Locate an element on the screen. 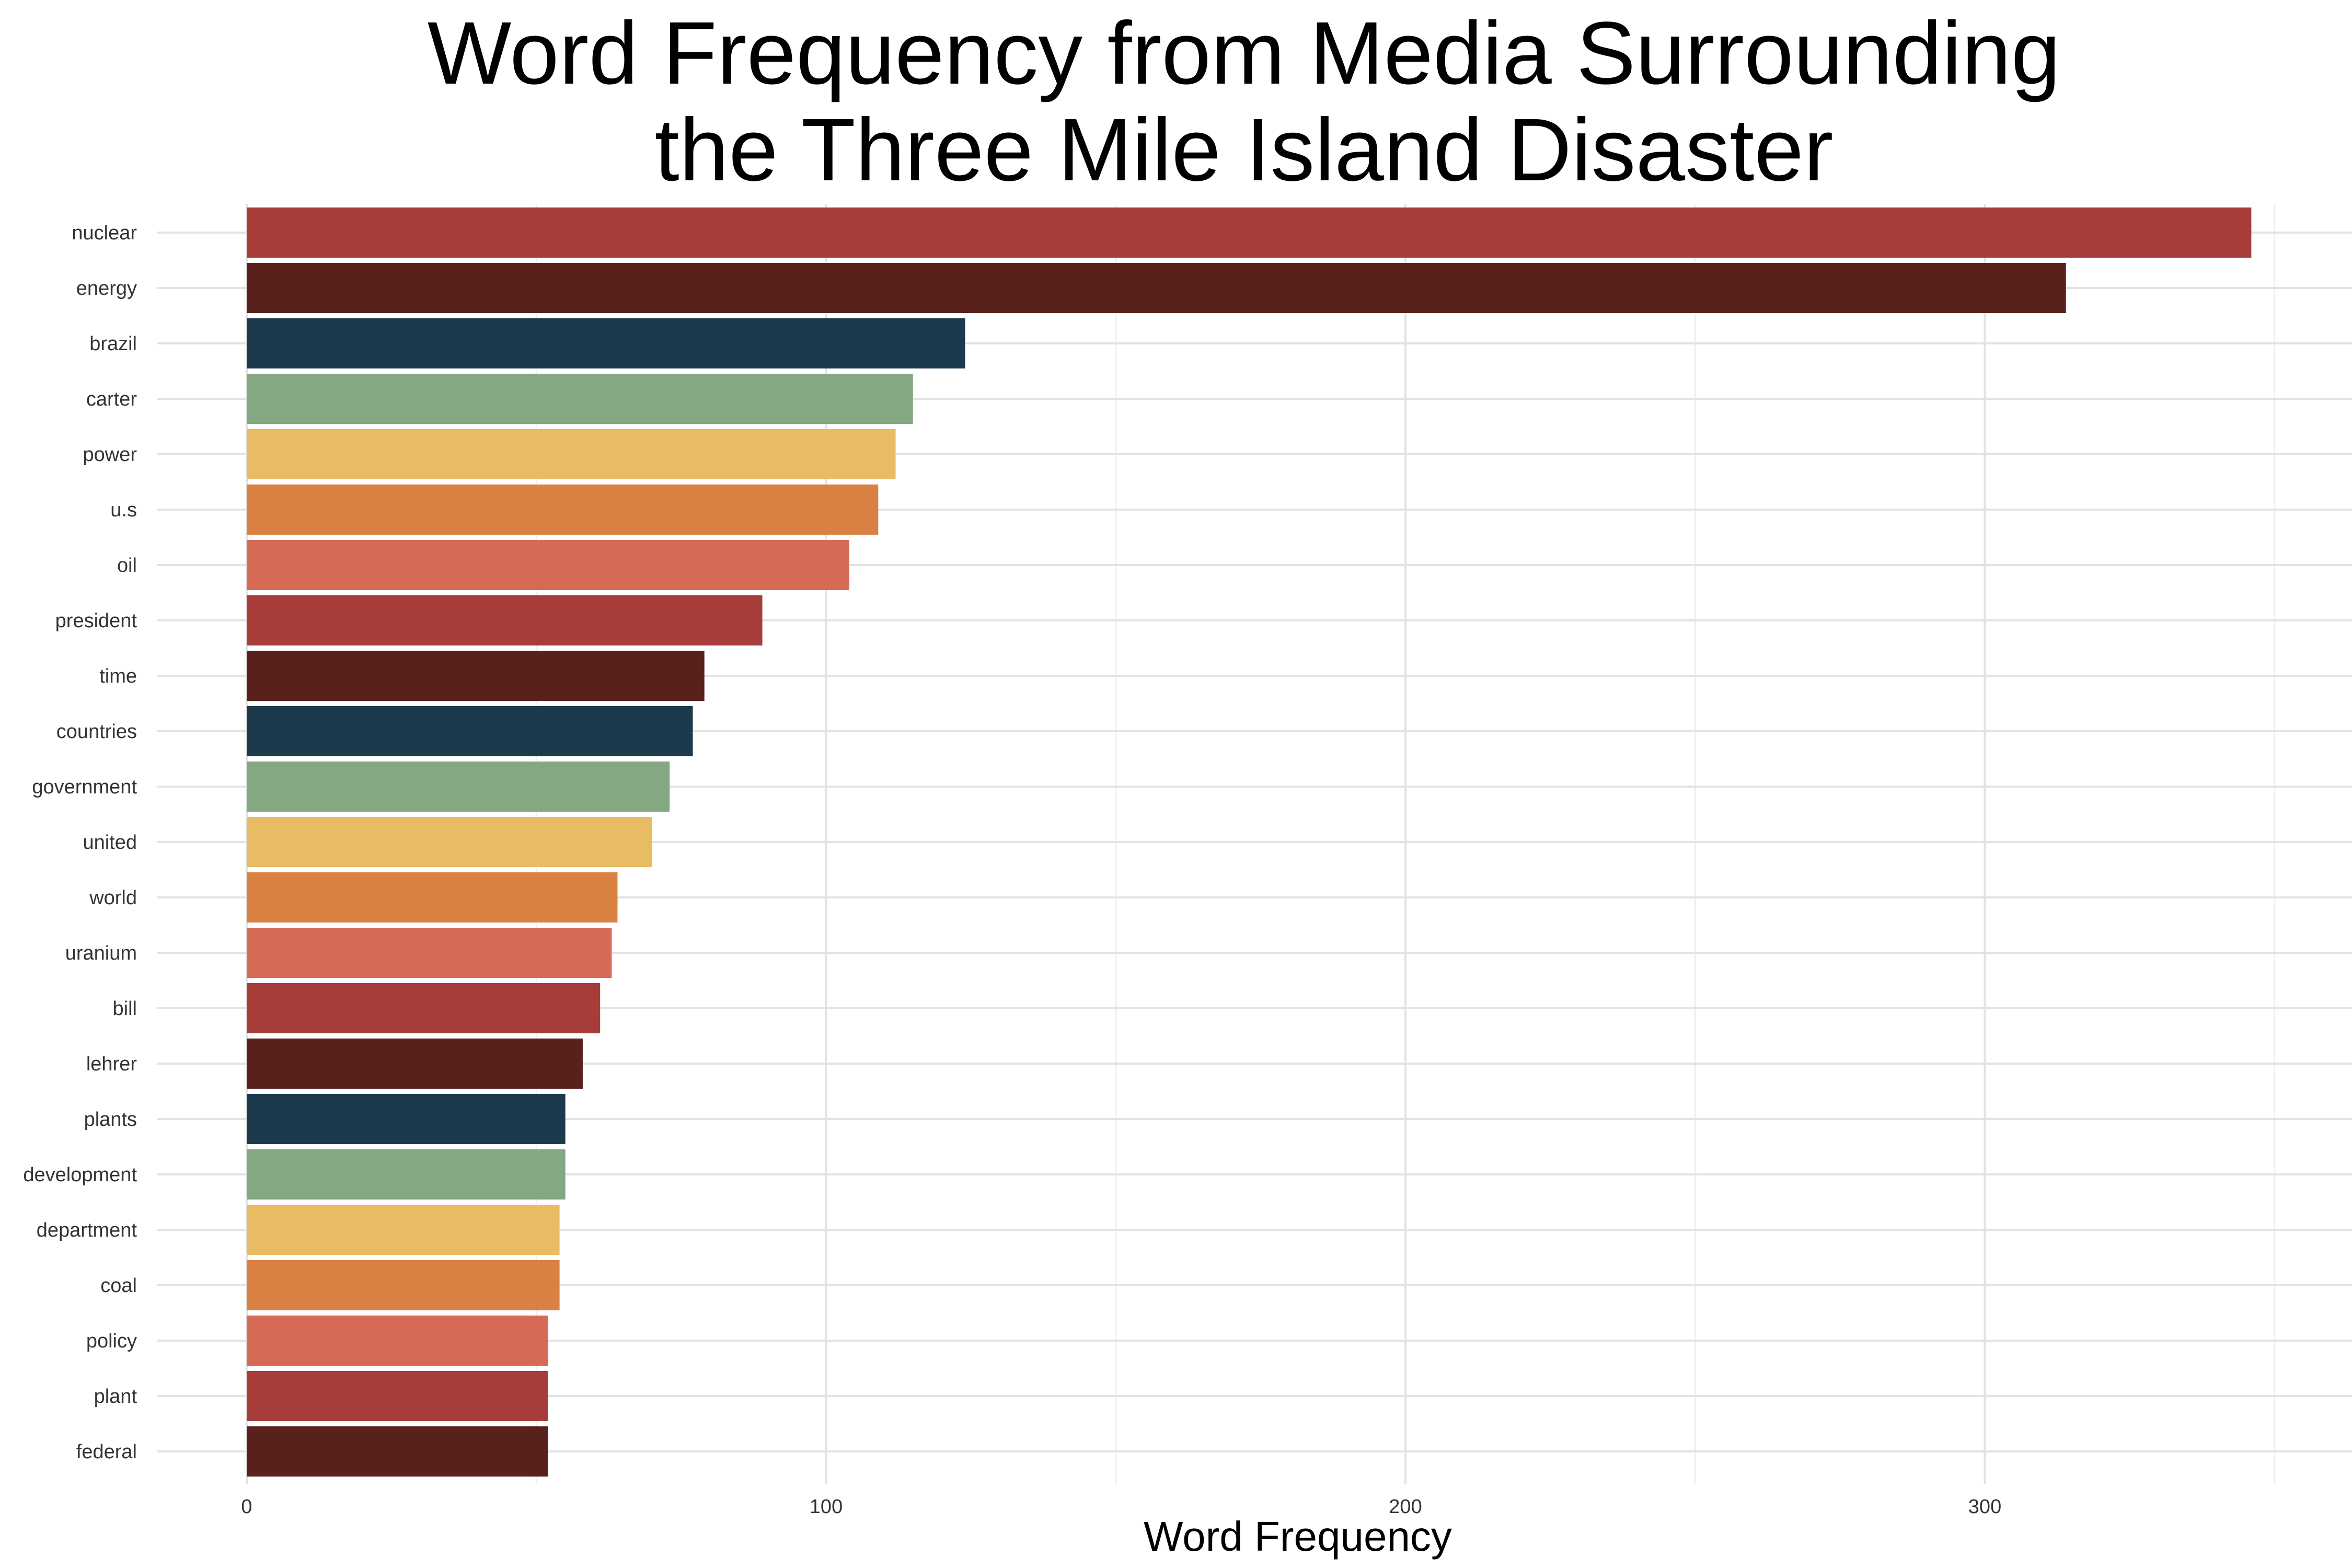 Image resolution: width=2352 pixels, height=1568 pixels. y-tick-label: oil is located at coordinates (127, 566).